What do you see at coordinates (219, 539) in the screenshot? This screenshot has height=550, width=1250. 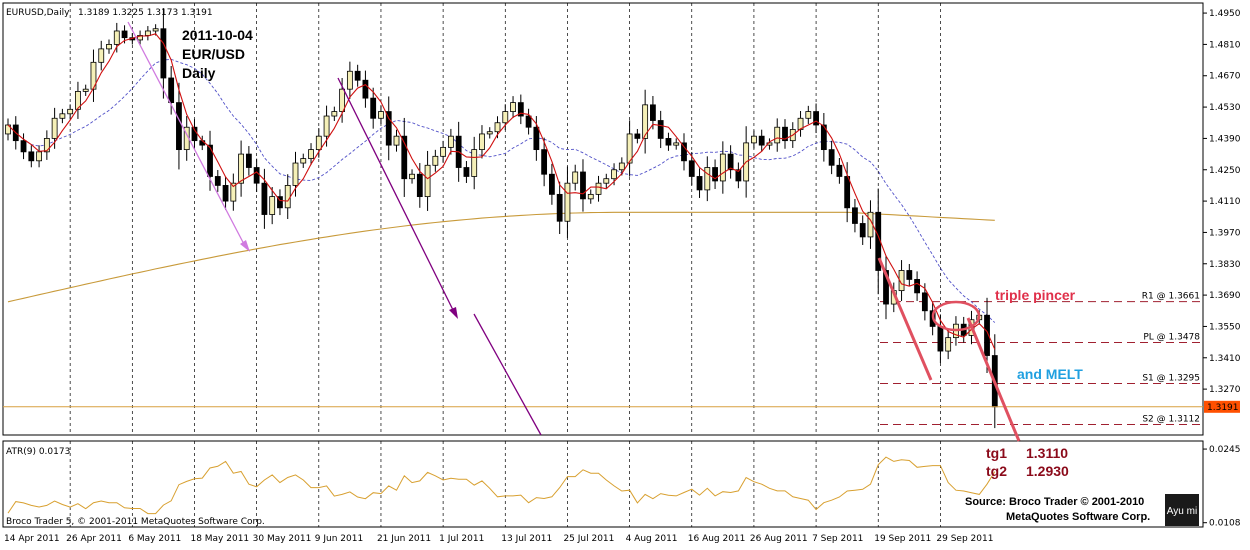 I see `date-label: 18 May 2011` at bounding box center [219, 539].